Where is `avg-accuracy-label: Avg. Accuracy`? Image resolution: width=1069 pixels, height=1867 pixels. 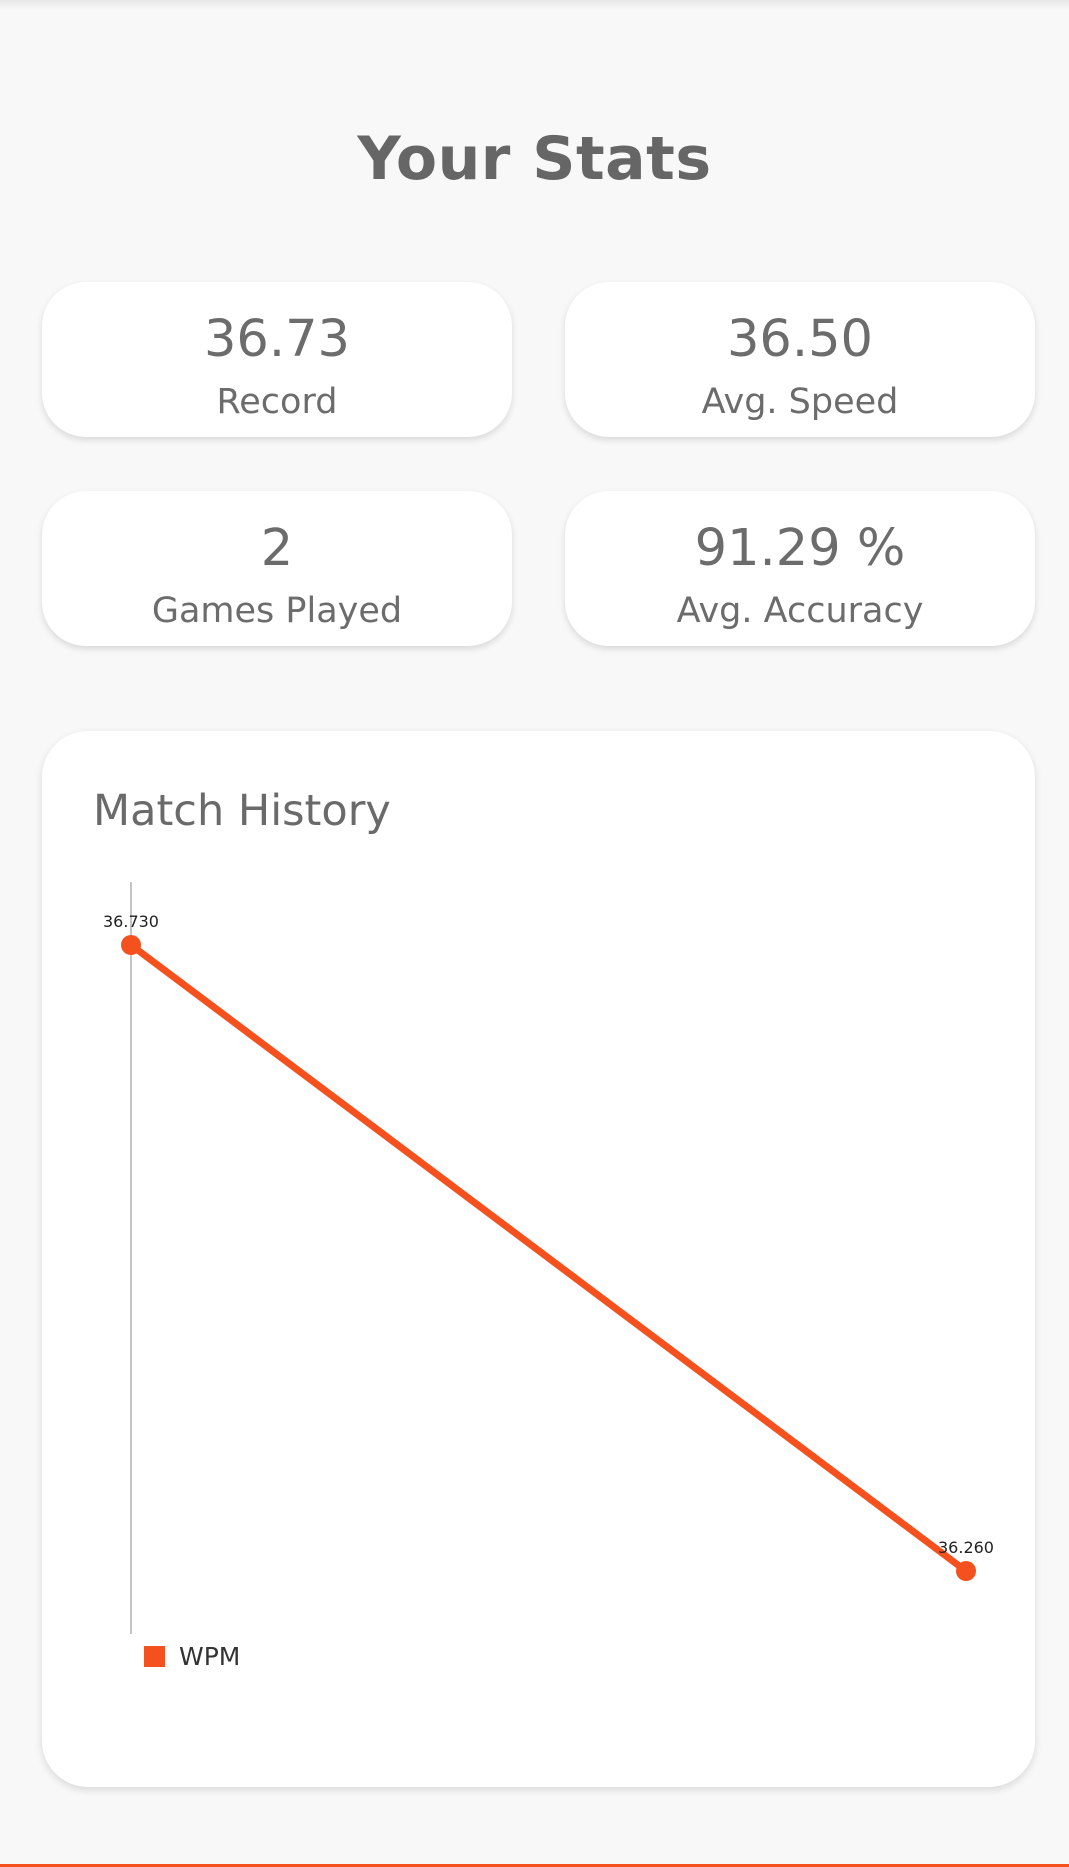
avg-accuracy-label: Avg. Accuracy is located at coordinates (800, 611).